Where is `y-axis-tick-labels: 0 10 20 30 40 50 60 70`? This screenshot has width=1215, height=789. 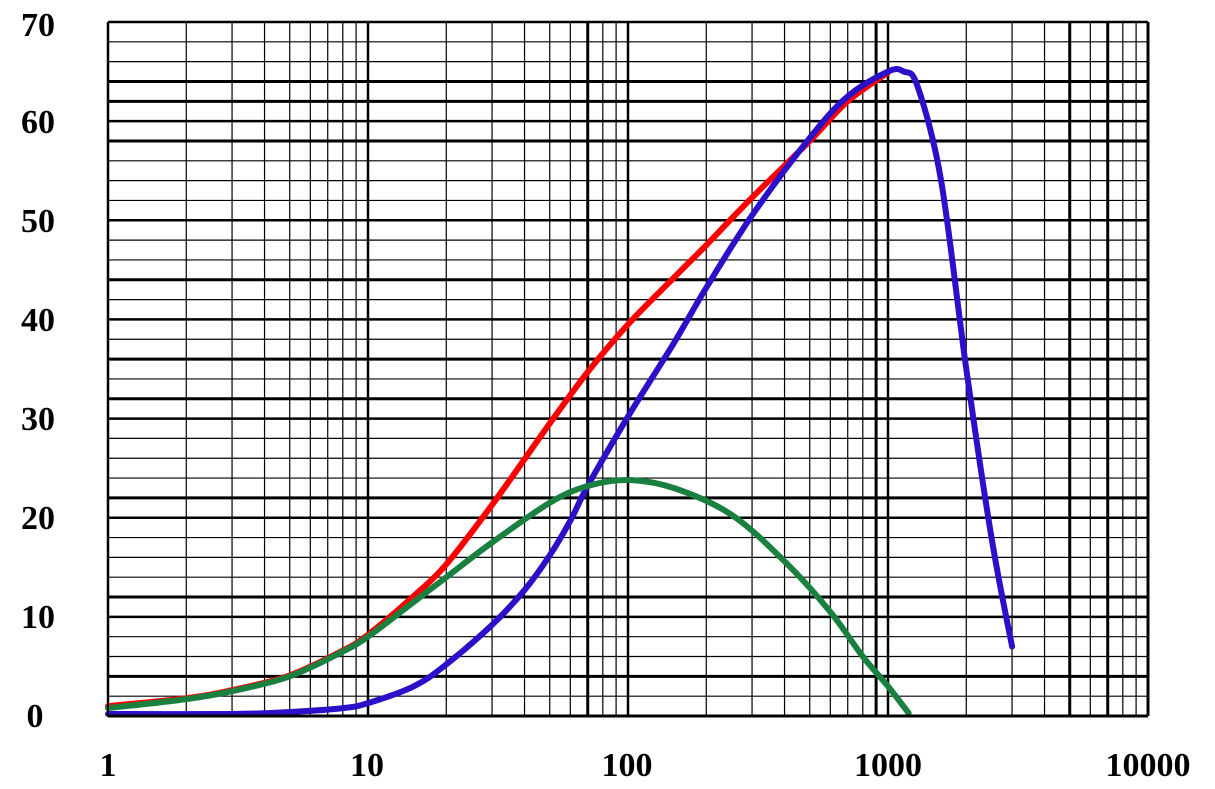
y-axis-tick-labels: 0 10 20 30 40 50 60 70 is located at coordinates (38, 371).